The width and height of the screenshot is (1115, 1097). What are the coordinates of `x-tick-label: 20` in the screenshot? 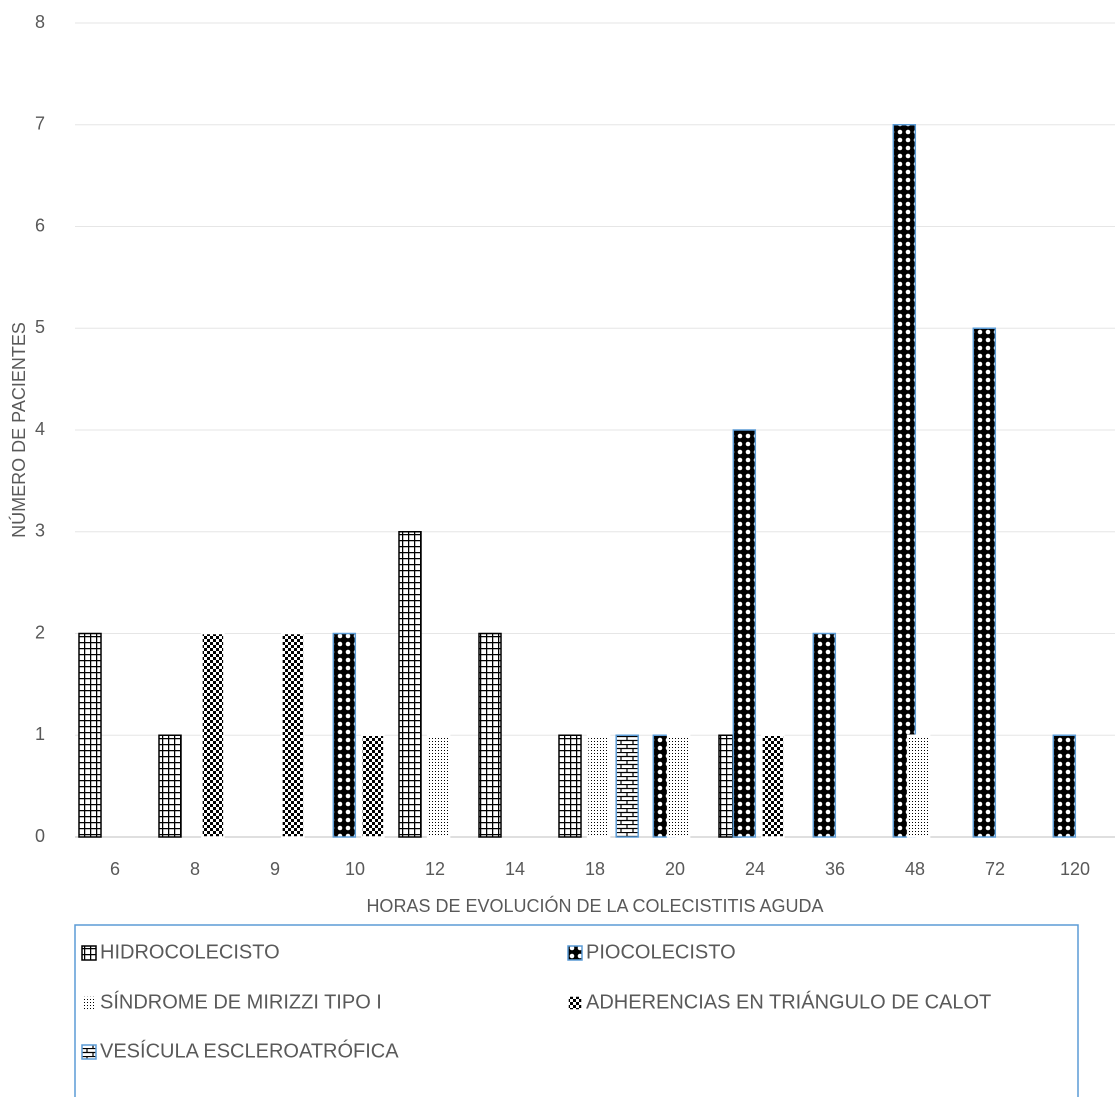 It's located at (675, 869).